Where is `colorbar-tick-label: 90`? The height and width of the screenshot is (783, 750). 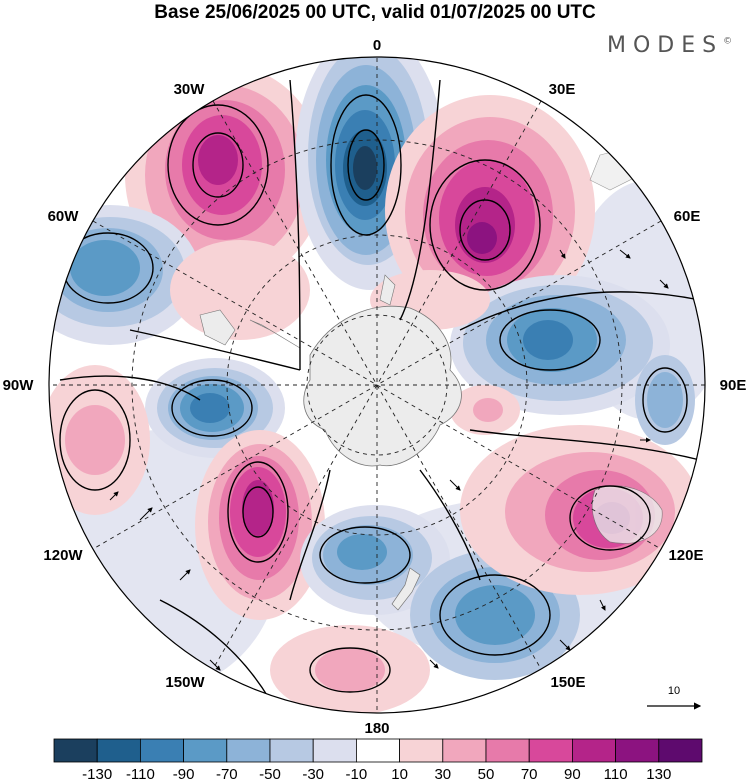 colorbar-tick-label: 90 is located at coordinates (572, 774).